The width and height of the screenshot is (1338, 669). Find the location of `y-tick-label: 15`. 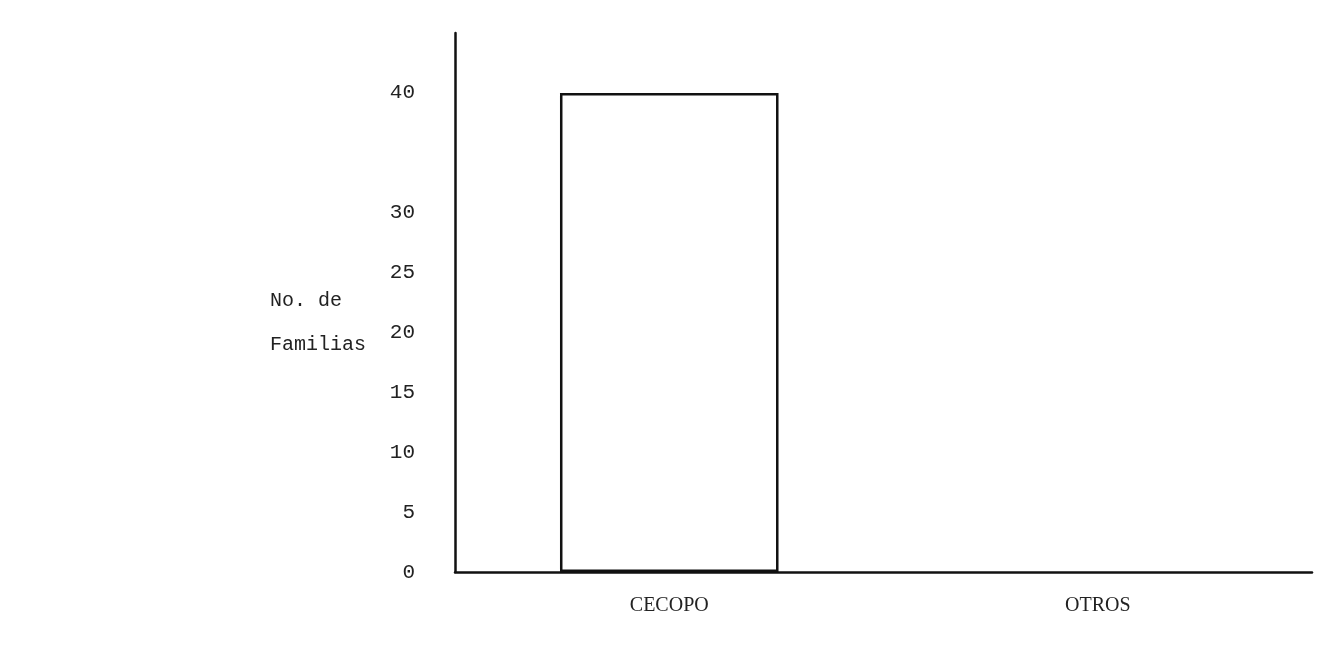

y-tick-label: 15 is located at coordinates (402, 392).